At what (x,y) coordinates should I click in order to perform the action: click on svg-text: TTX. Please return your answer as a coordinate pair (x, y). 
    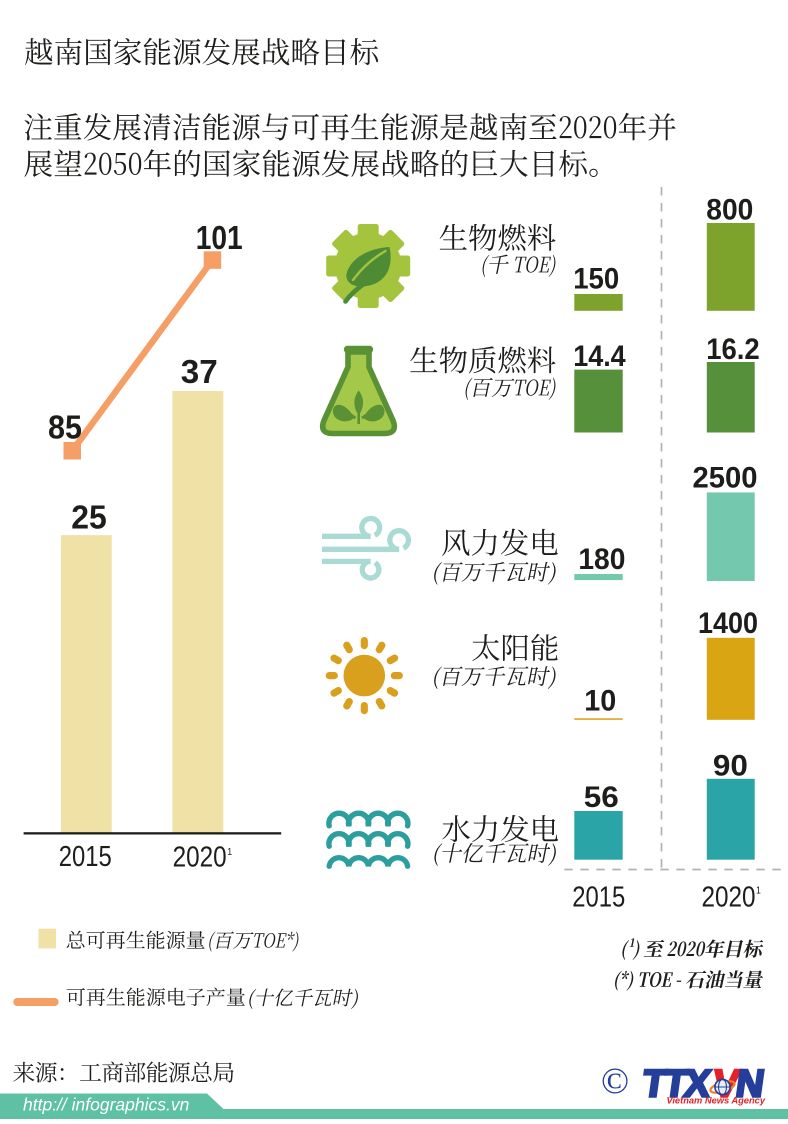
    Looking at the image, I should click on (677, 1084).